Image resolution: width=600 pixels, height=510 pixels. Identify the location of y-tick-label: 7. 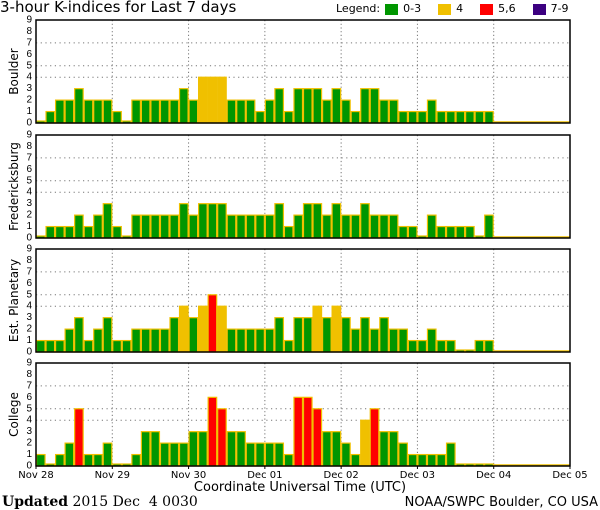
(29, 42).